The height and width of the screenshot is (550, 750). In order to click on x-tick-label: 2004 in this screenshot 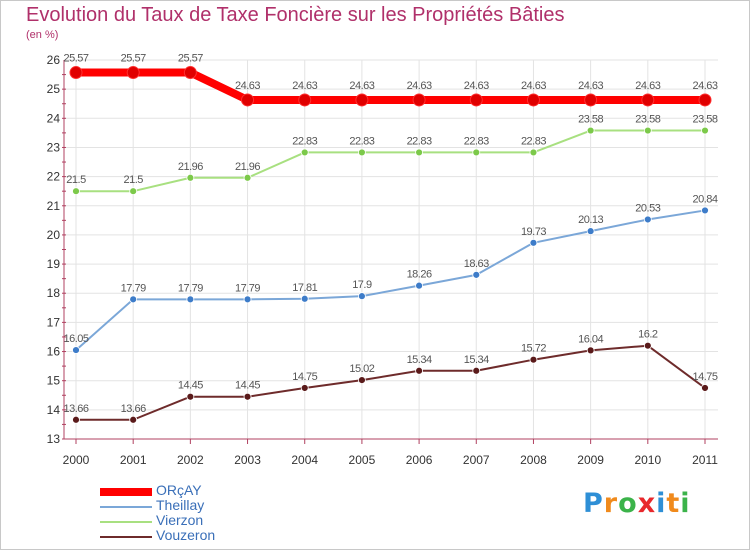, I will do `click(304, 460)`.